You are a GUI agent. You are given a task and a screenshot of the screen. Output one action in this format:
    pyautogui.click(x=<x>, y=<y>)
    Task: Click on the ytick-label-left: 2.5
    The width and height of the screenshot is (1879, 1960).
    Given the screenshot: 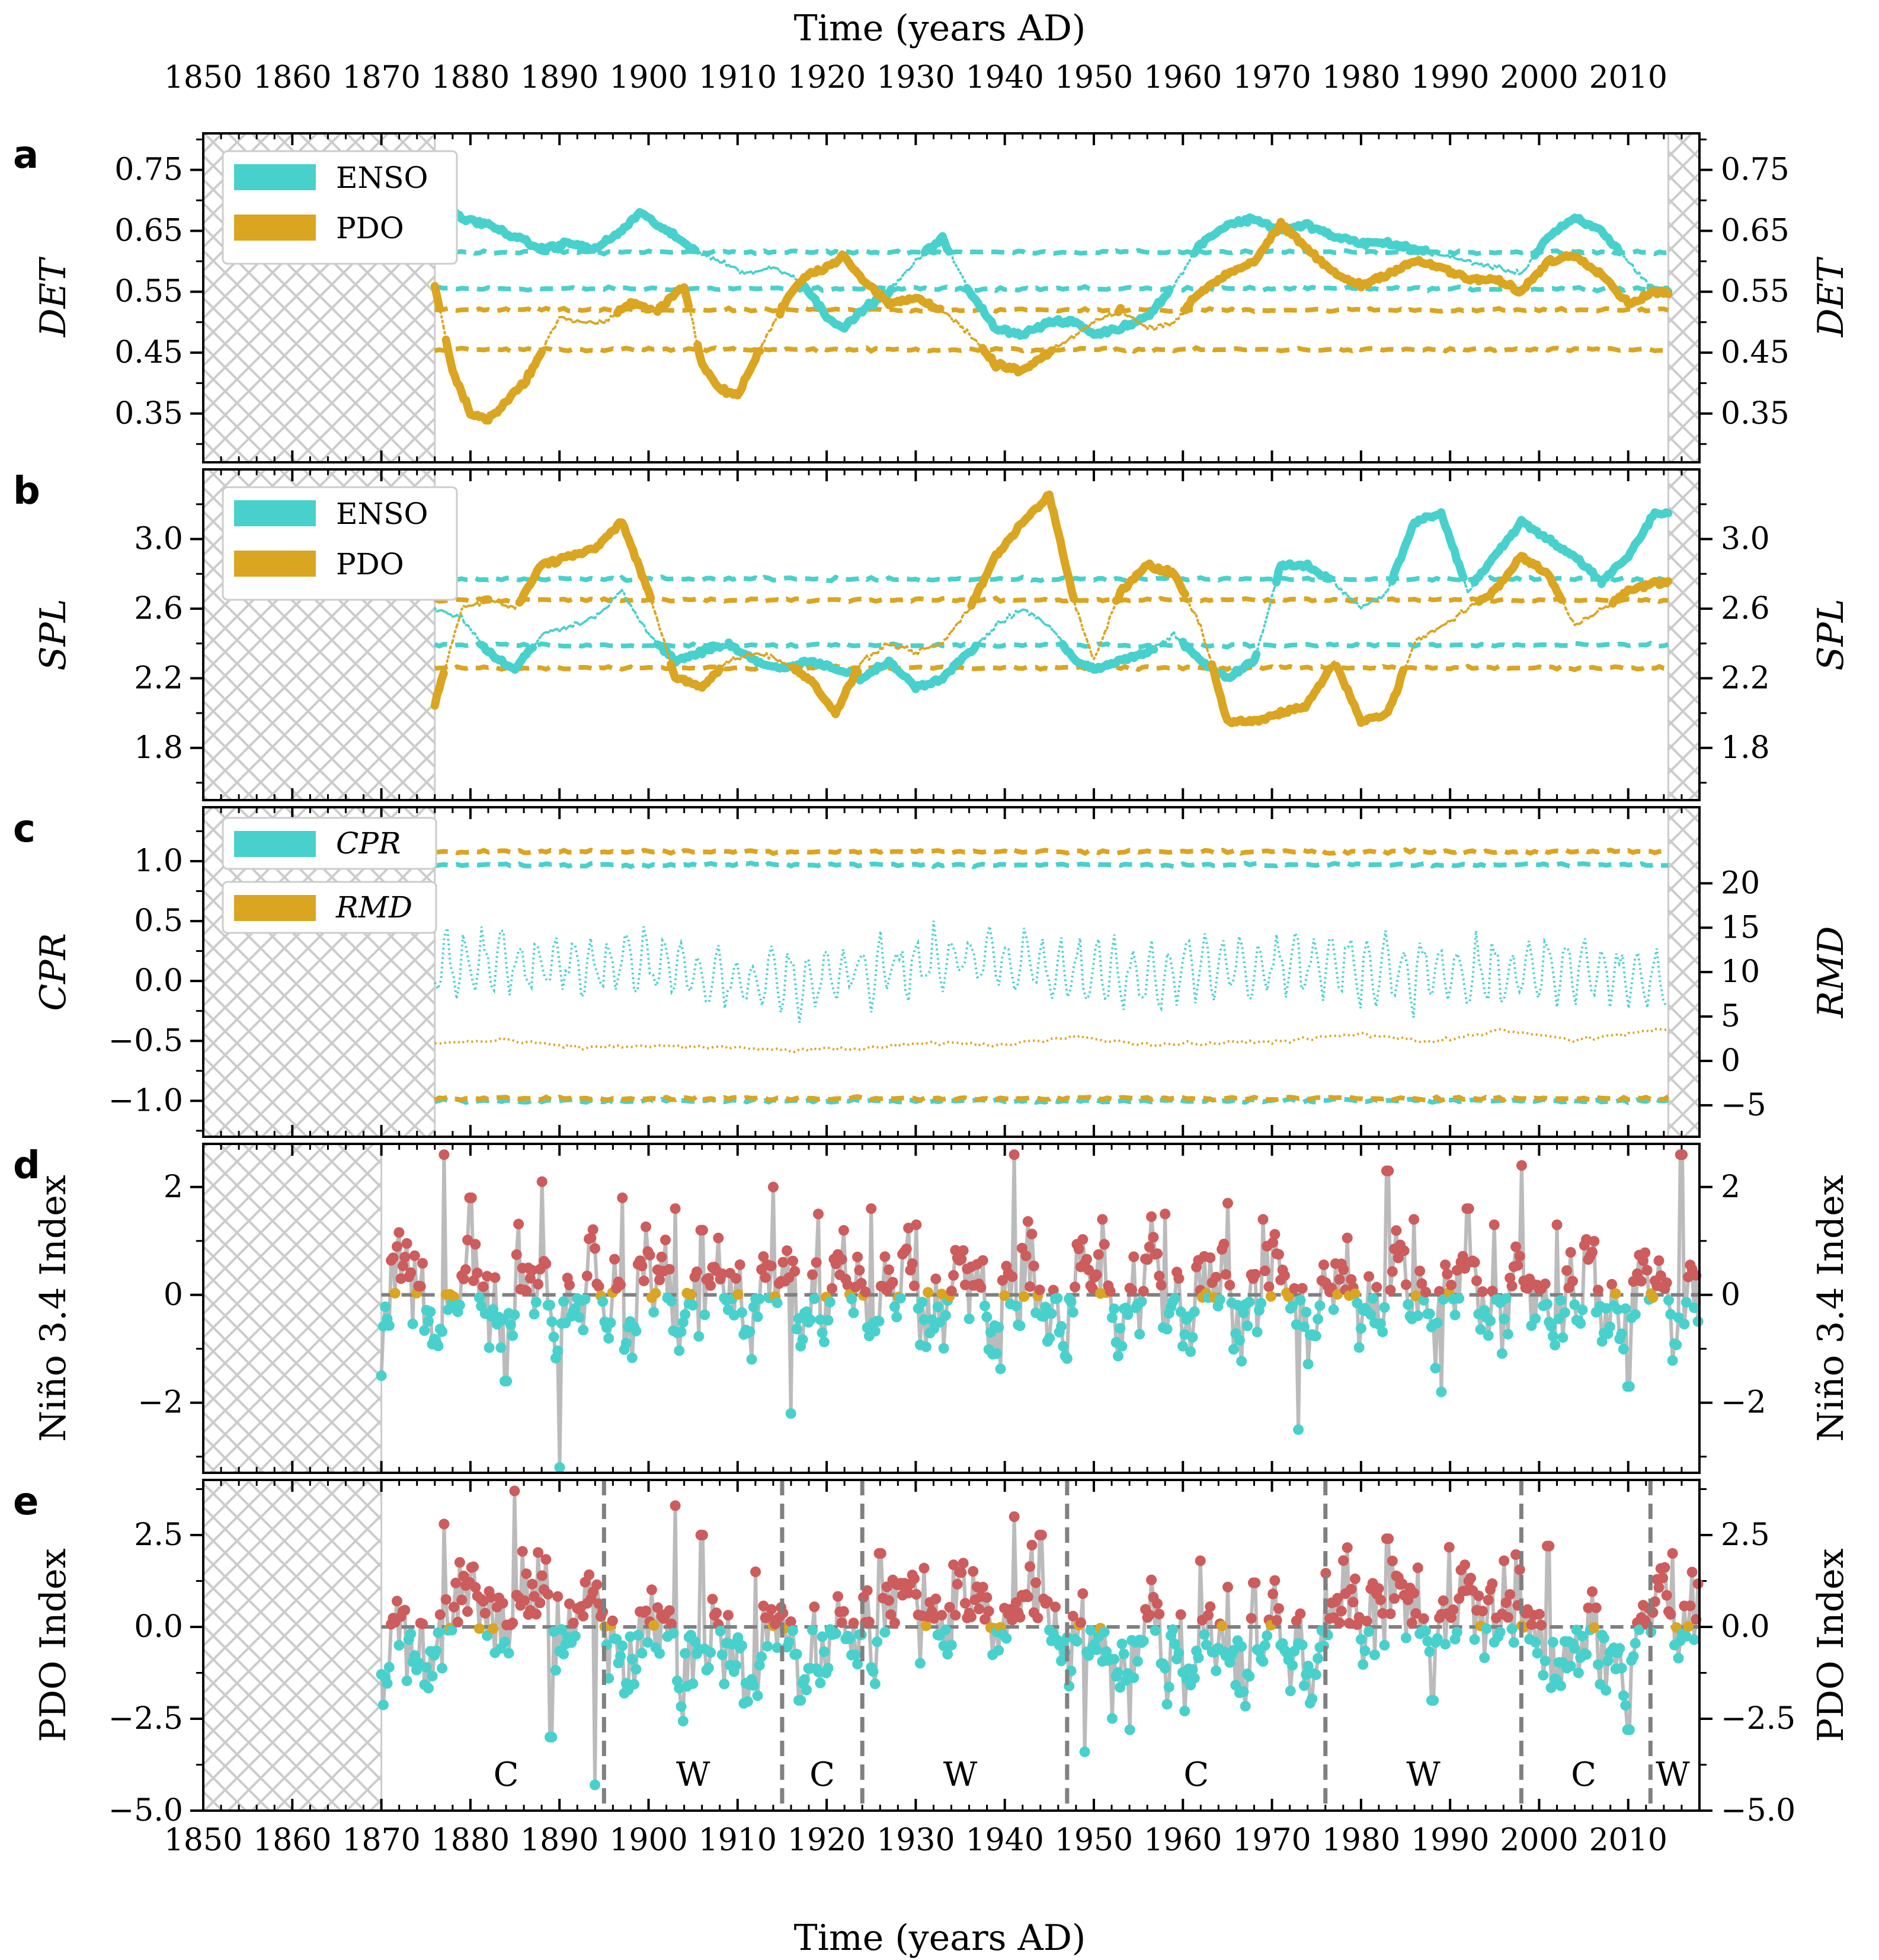 What is the action you would take?
    pyautogui.click(x=158, y=1535)
    